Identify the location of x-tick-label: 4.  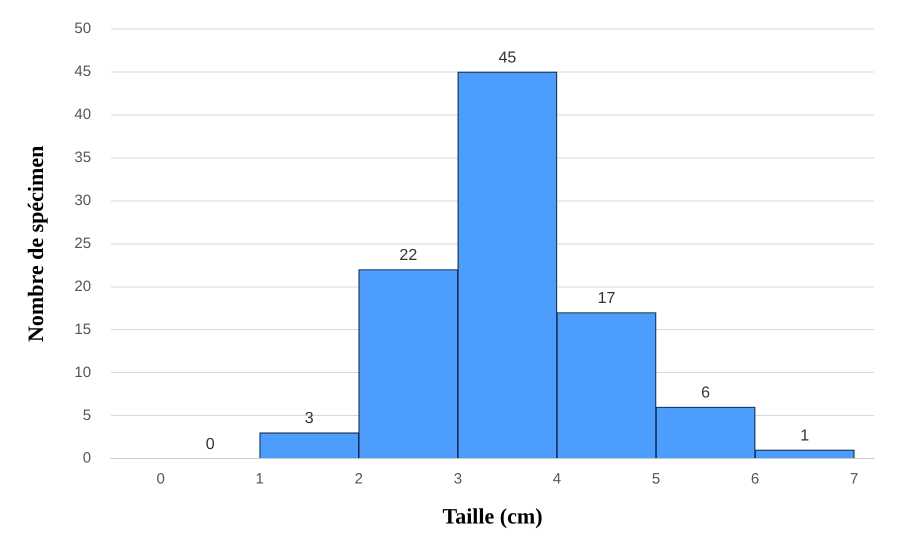
(557, 479).